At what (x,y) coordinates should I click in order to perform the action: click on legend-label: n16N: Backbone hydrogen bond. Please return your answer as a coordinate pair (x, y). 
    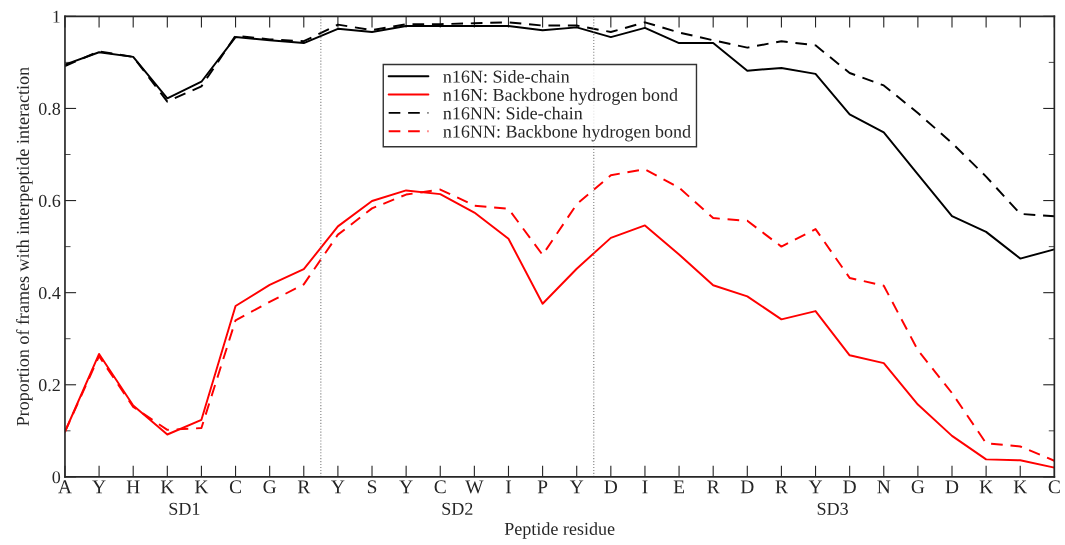
    Looking at the image, I should click on (560, 96).